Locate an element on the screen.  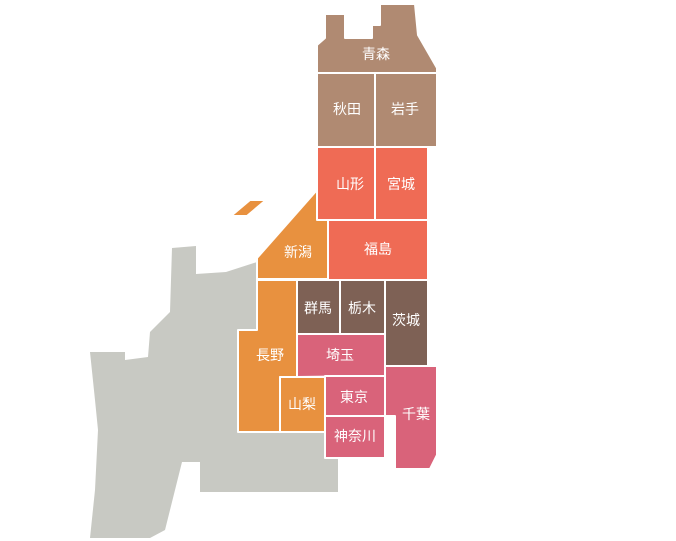
region-label: 神奈川 is located at coordinates (355, 437).